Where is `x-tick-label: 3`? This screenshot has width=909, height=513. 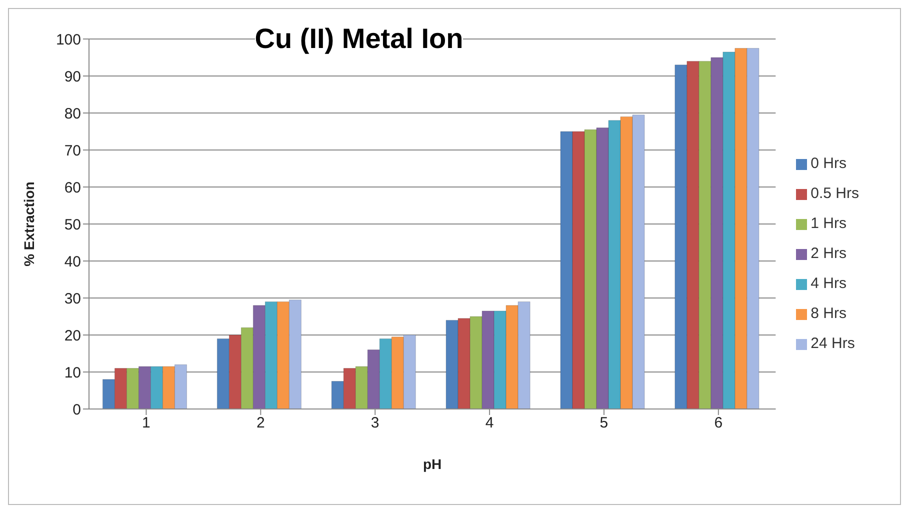
x-tick-label: 3 is located at coordinates (375, 423).